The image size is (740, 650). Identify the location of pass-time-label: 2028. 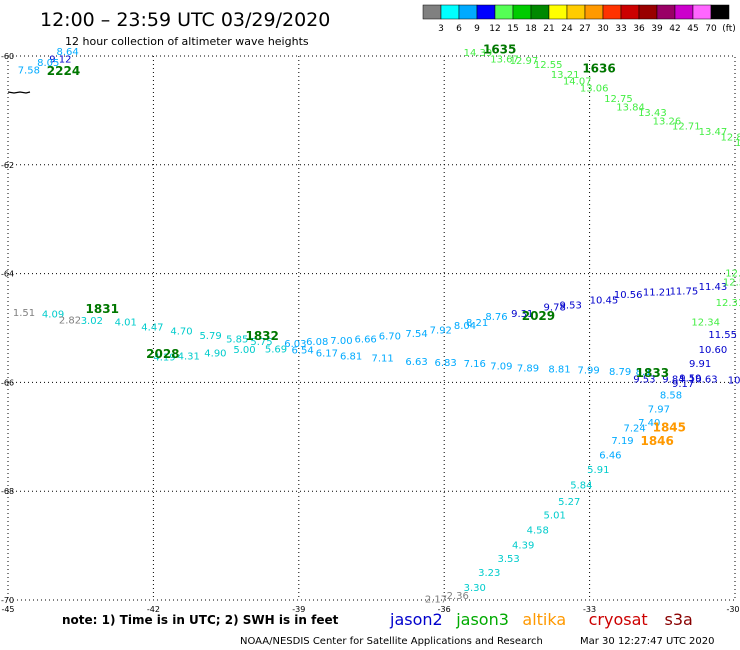
(162, 354).